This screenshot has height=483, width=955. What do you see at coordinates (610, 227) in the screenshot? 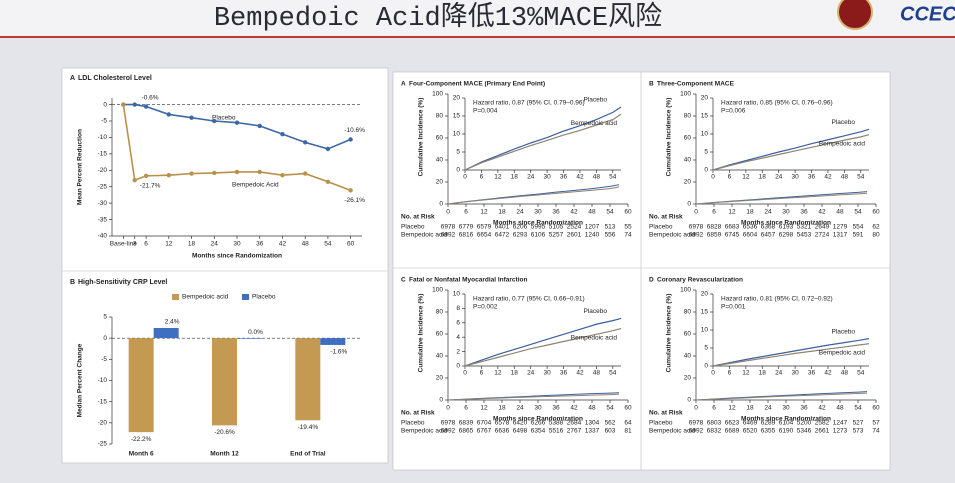
I see `table-cell: 513` at bounding box center [610, 227].